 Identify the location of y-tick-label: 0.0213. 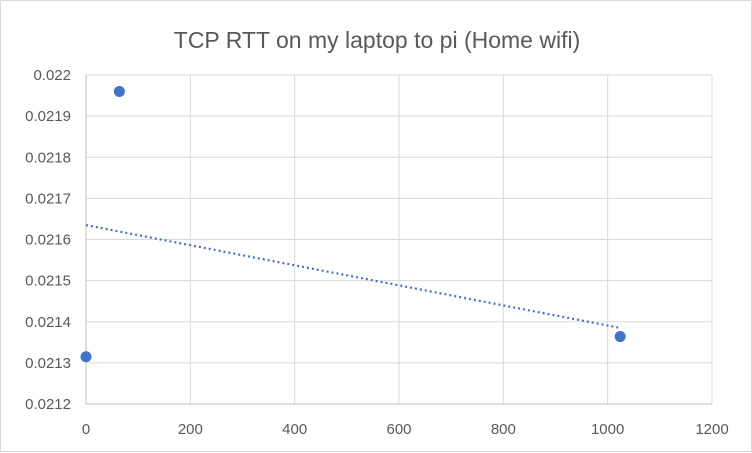
(48, 363).